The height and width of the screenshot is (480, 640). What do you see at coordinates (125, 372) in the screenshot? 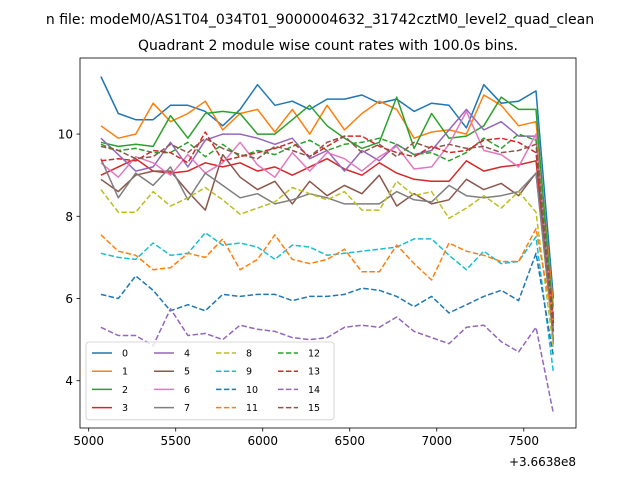
I see `legend-label-1: 1` at bounding box center [125, 372].